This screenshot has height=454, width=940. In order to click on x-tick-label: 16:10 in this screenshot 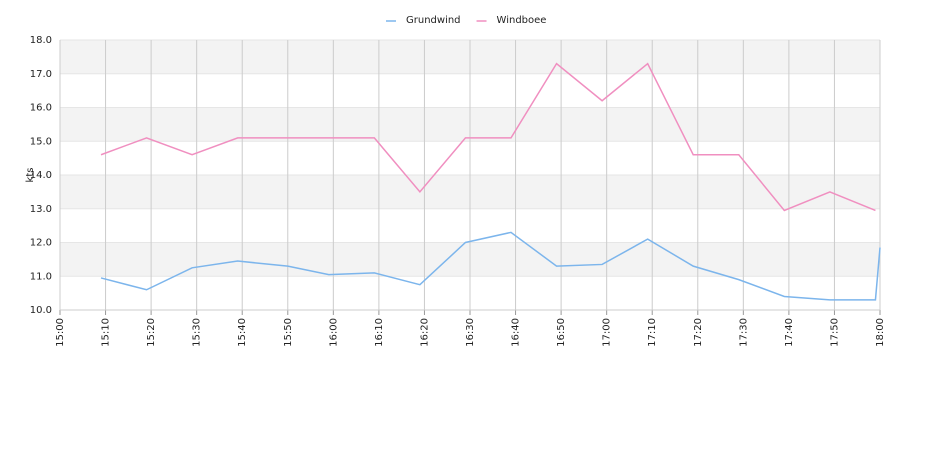, I will do `click(379, 332)`.